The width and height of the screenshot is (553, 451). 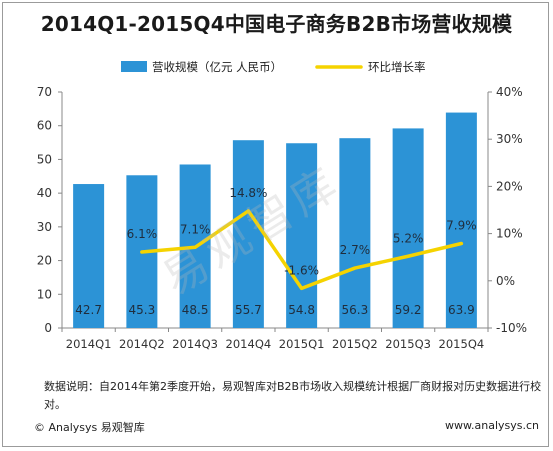 I want to click on left-tick-label: 20, so click(x=44, y=261).